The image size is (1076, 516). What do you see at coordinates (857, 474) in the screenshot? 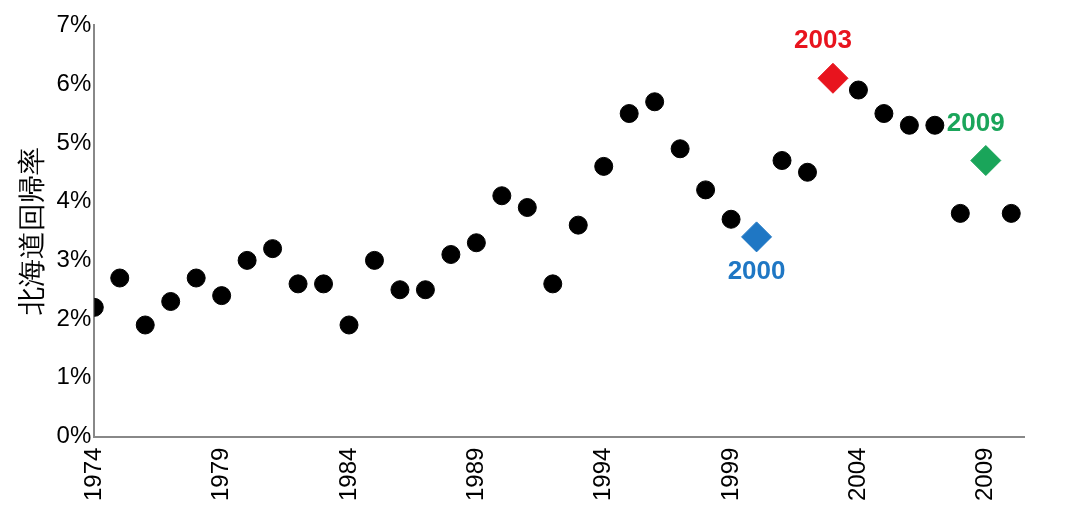
I see `x-tick-label: 2004` at bounding box center [857, 474].